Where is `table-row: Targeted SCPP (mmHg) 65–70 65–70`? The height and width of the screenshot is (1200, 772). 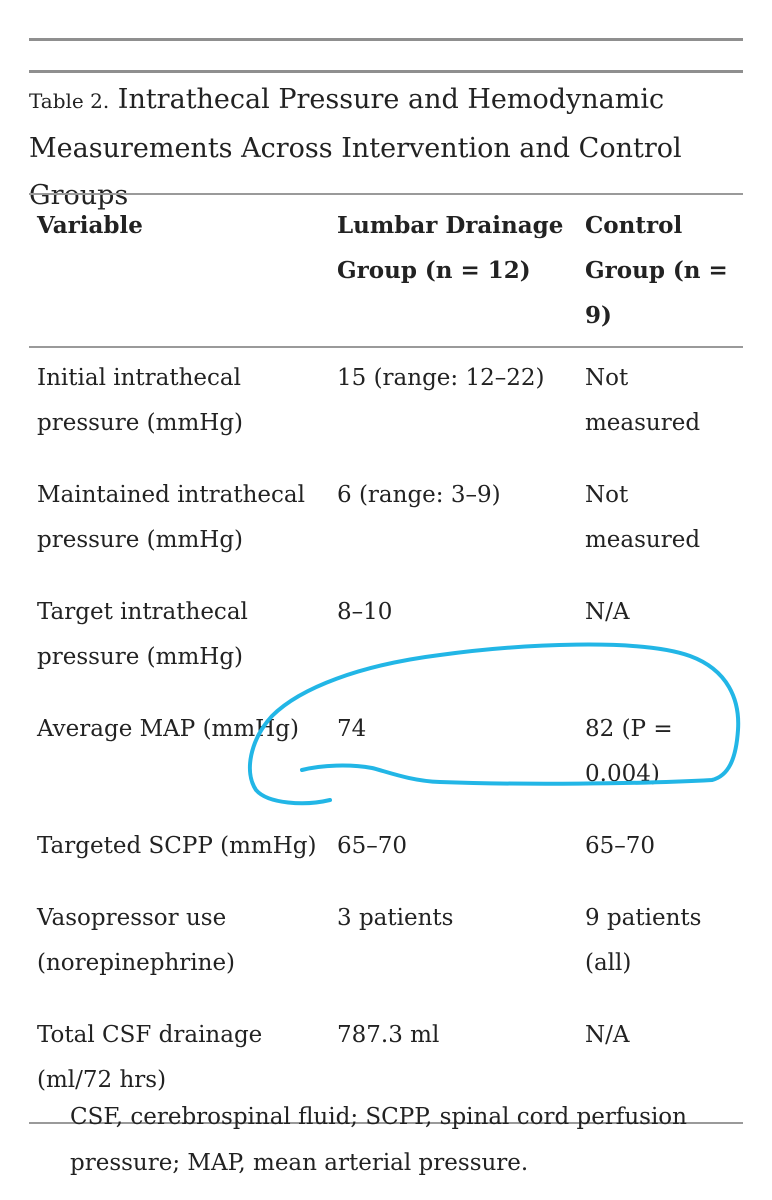 table-row: Targeted SCPP (mmHg) 65–70 65–70 is located at coordinates (386, 852).